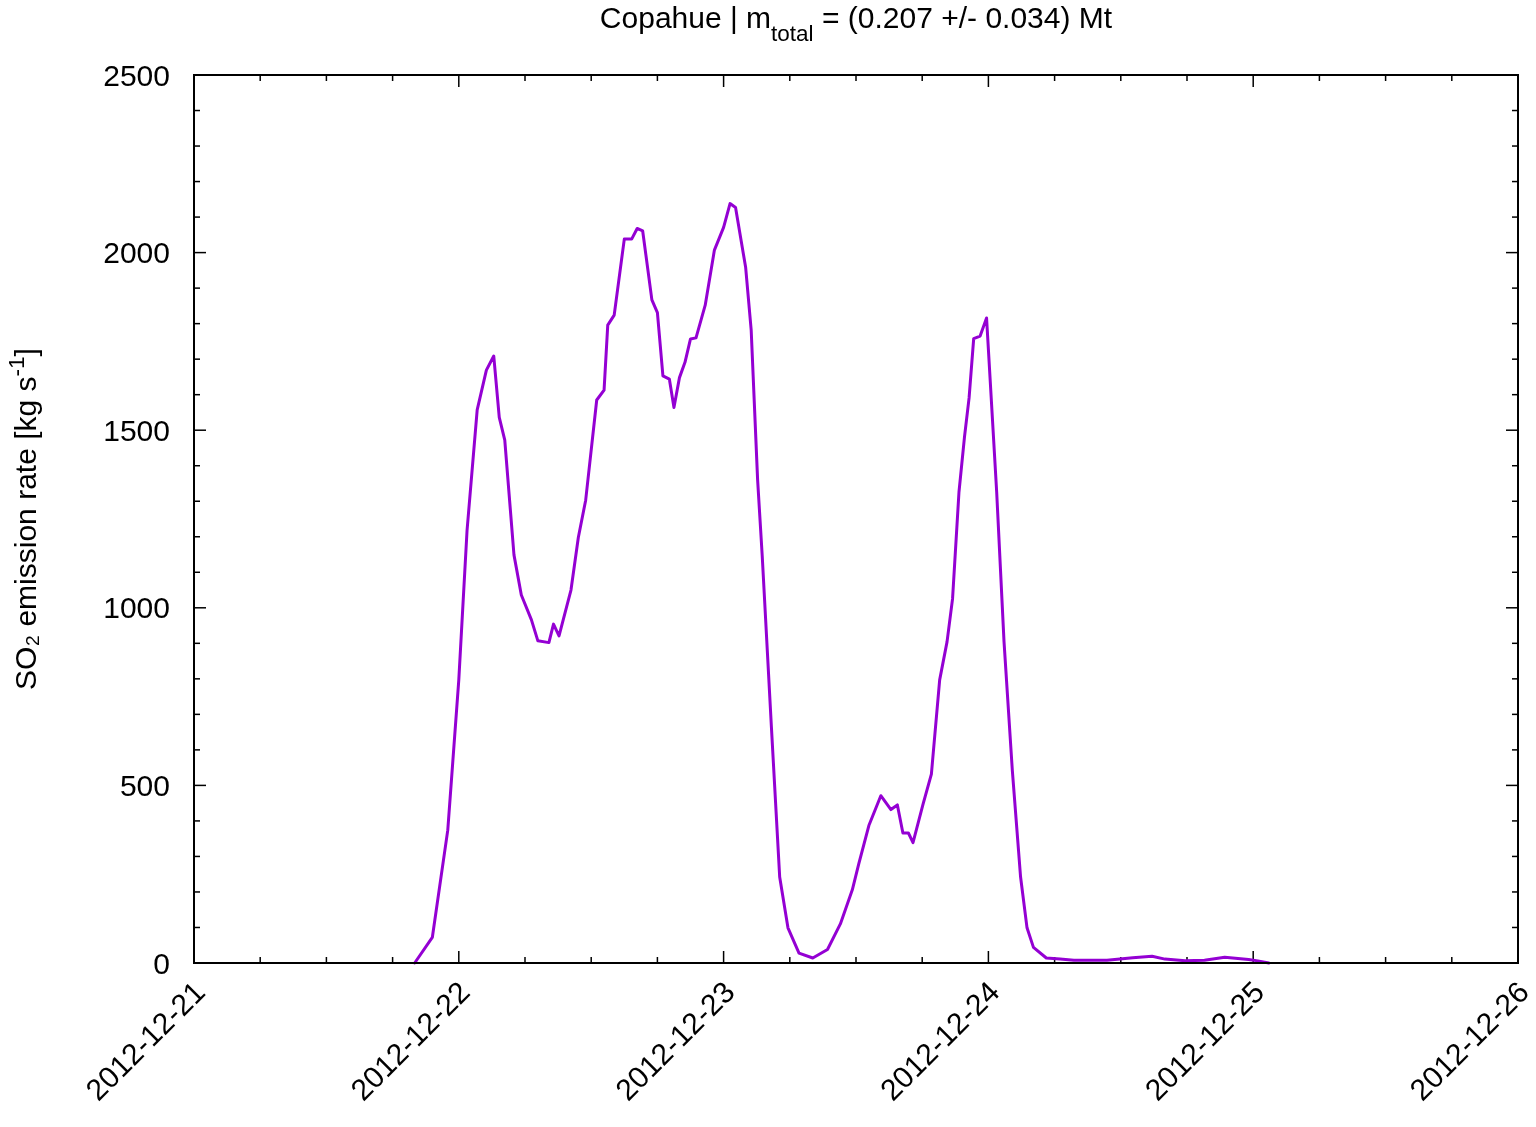 This screenshot has height=1127, width=1536. I want to click on y-tick-label: 2000, so click(136, 253).